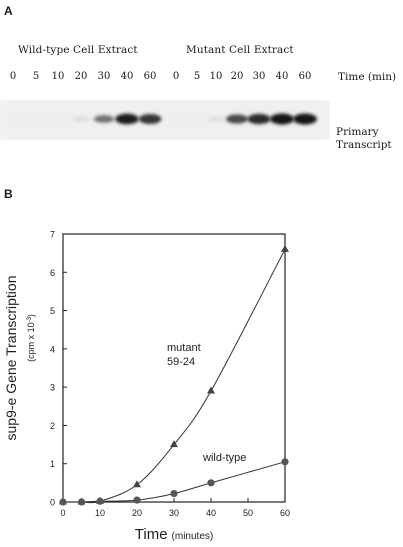 This screenshot has height=547, width=403. Describe the element at coordinates (282, 76) in the screenshot. I see `lane-label-mut-6: 40` at that location.